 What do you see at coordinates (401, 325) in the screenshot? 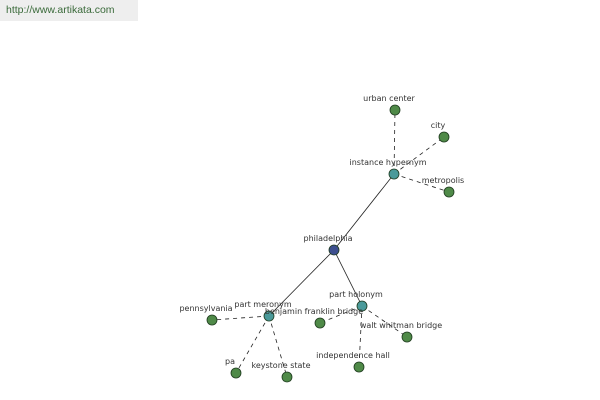
I see `node-label: walt whitman bridge` at bounding box center [401, 325].